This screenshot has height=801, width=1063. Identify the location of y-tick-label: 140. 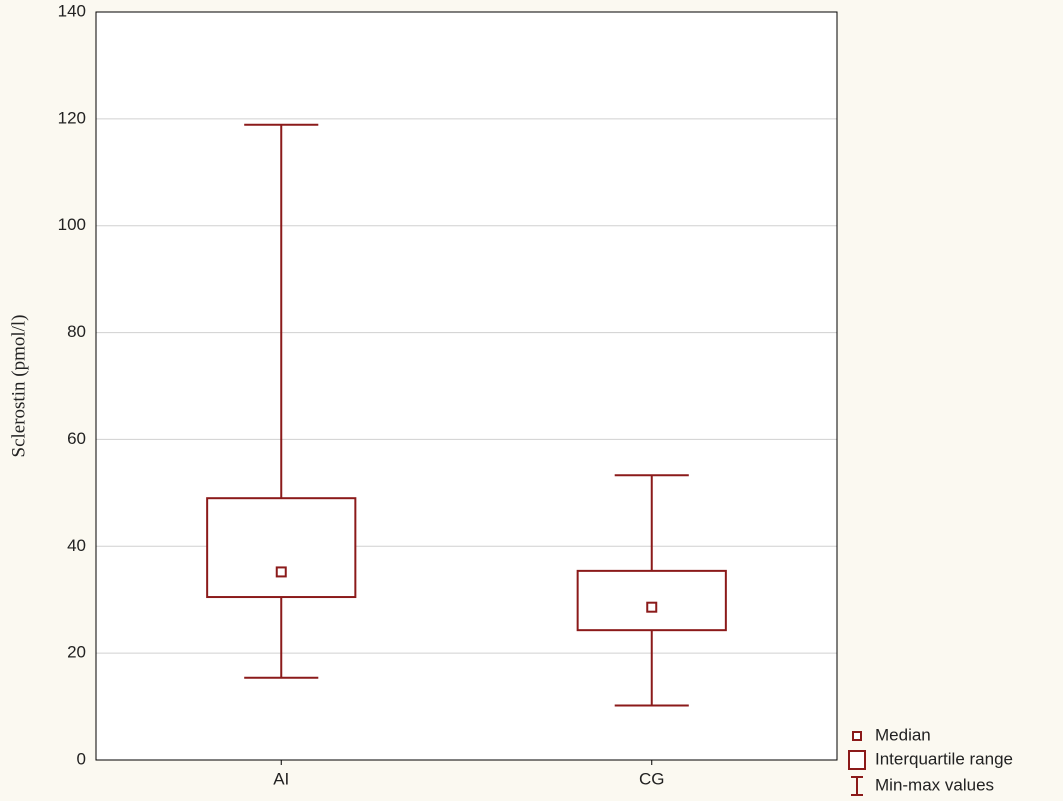
(72, 10).